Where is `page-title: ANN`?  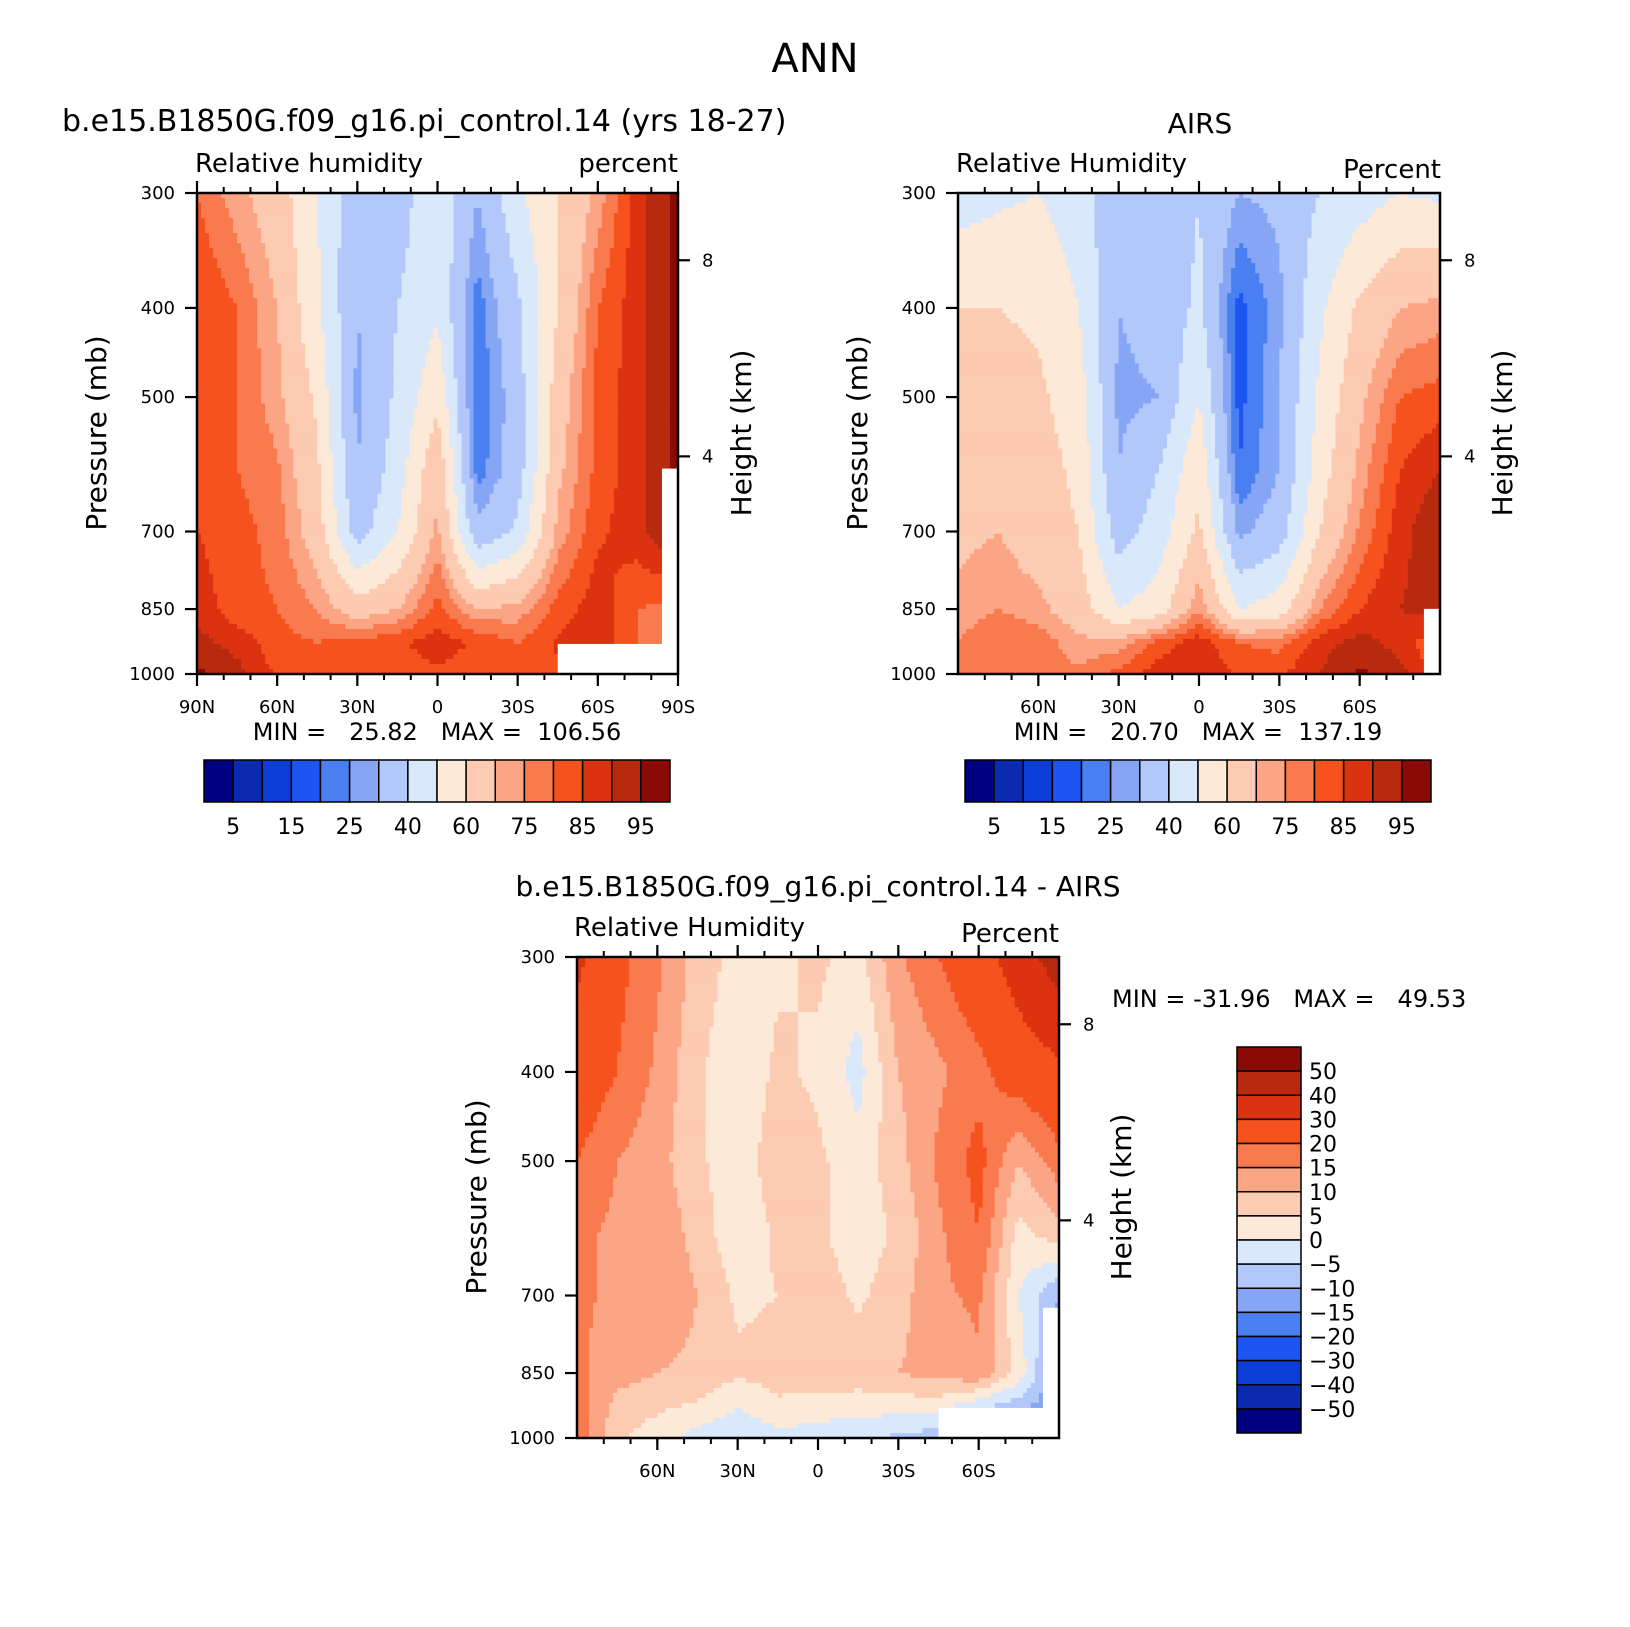
page-title: ANN is located at coordinates (814, 59).